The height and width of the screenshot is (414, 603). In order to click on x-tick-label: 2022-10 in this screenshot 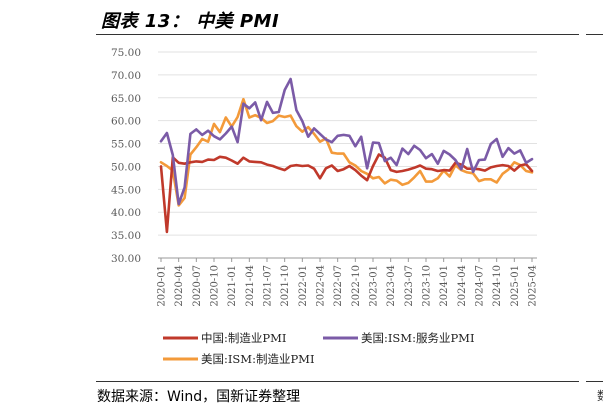, I will do `click(356, 286)`.